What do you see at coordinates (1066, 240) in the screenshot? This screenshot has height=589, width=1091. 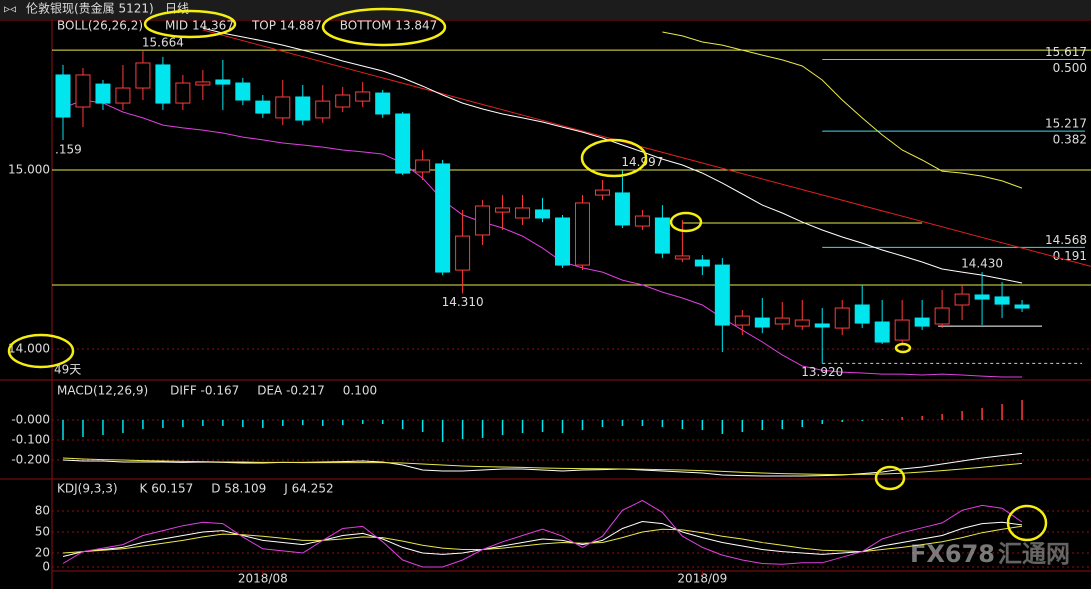 I see `fib-price: 14.568` at bounding box center [1066, 240].